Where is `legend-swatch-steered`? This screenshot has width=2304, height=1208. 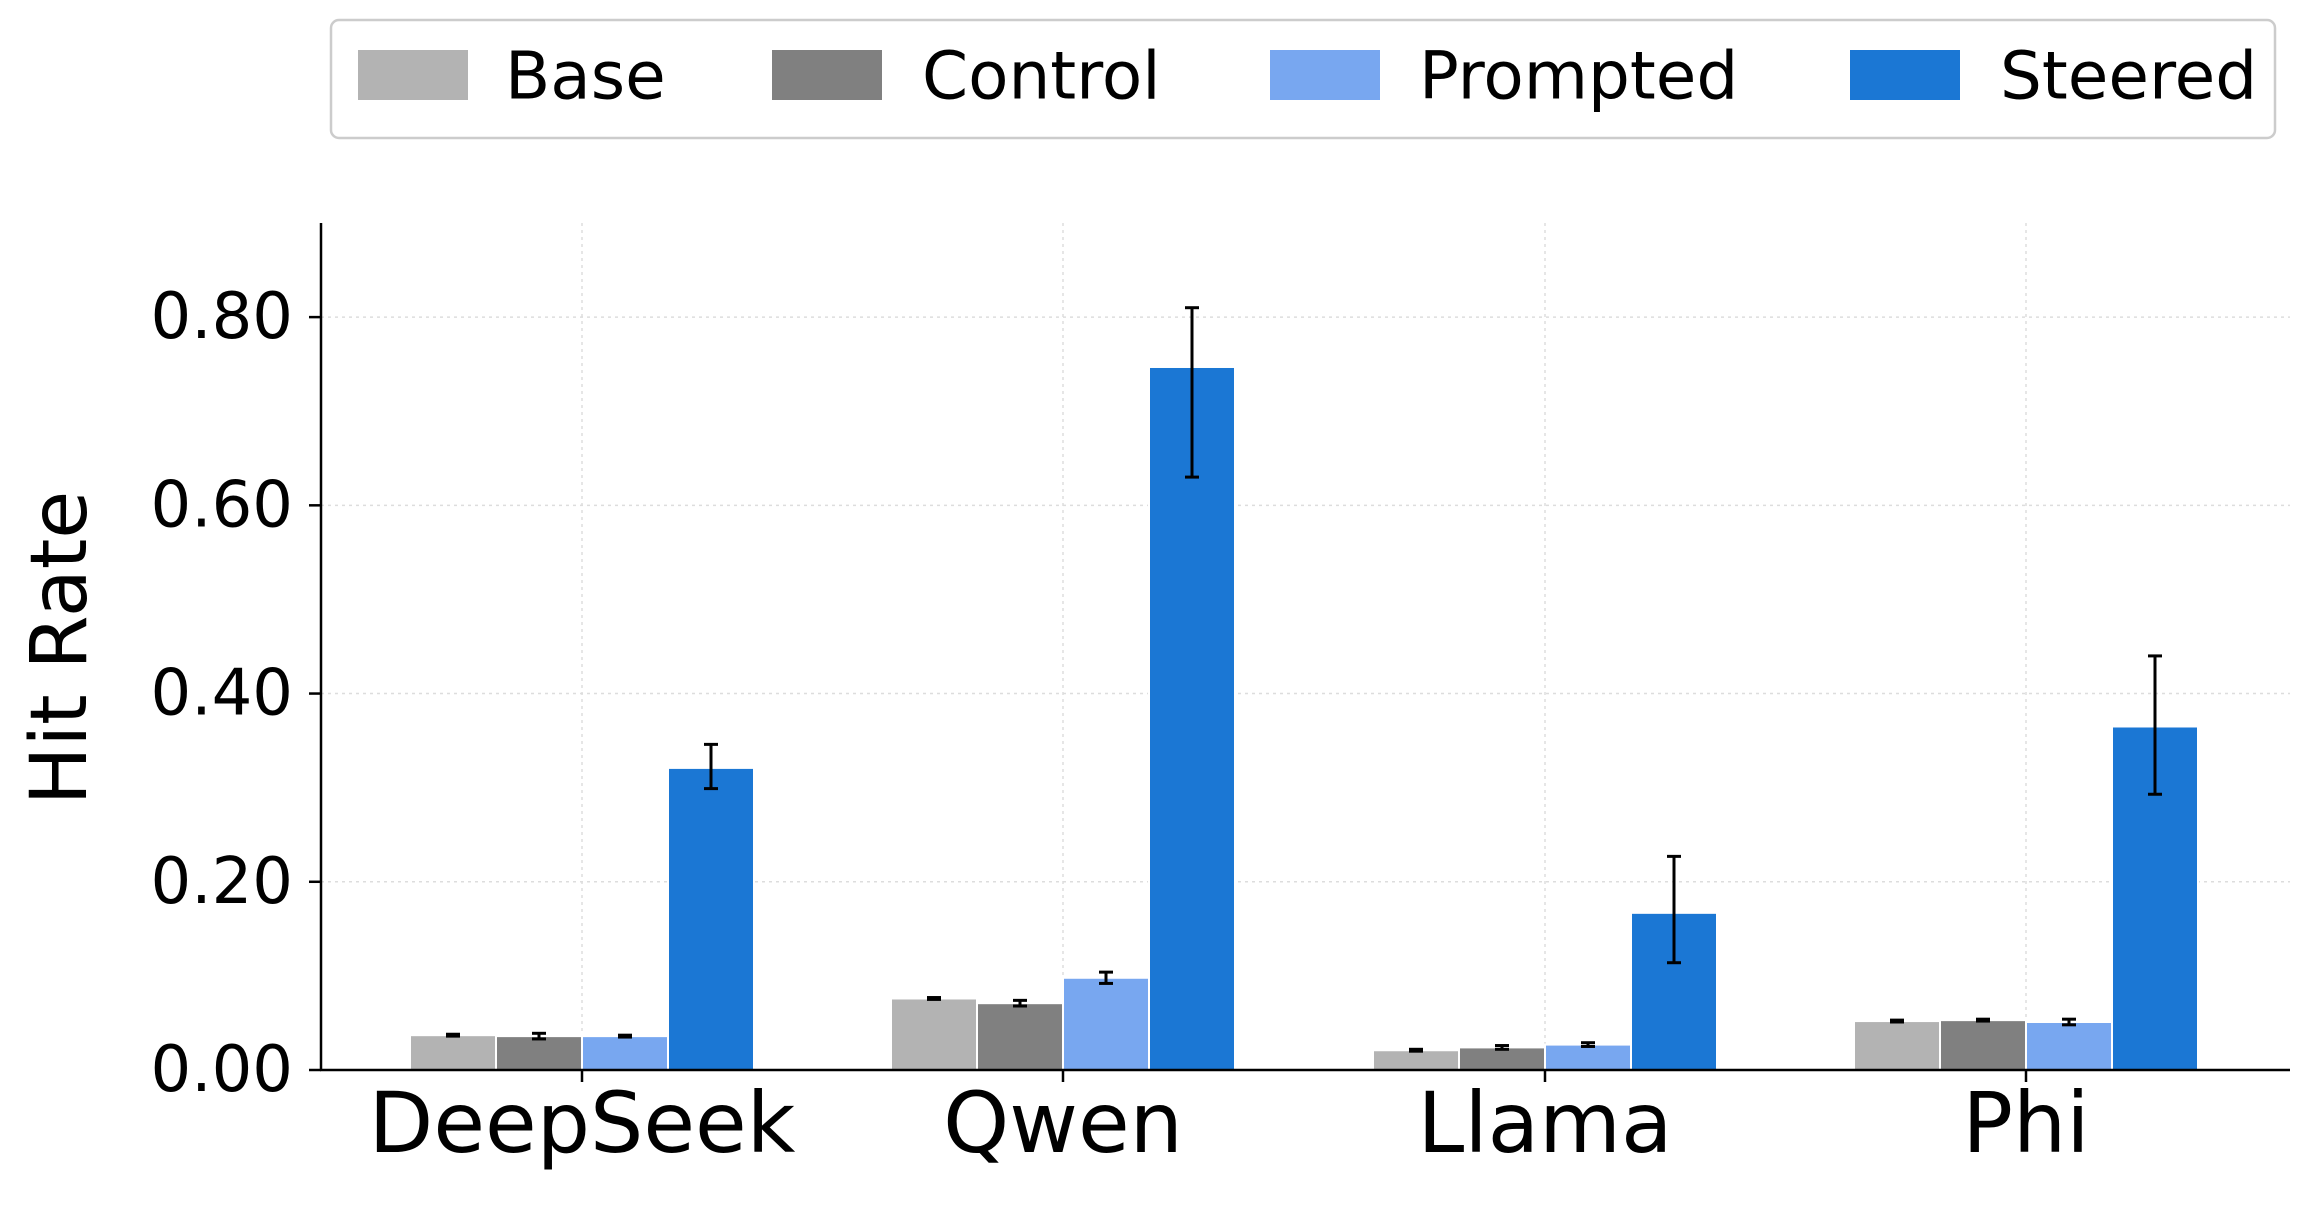
legend-swatch-steered is located at coordinates (1905, 75).